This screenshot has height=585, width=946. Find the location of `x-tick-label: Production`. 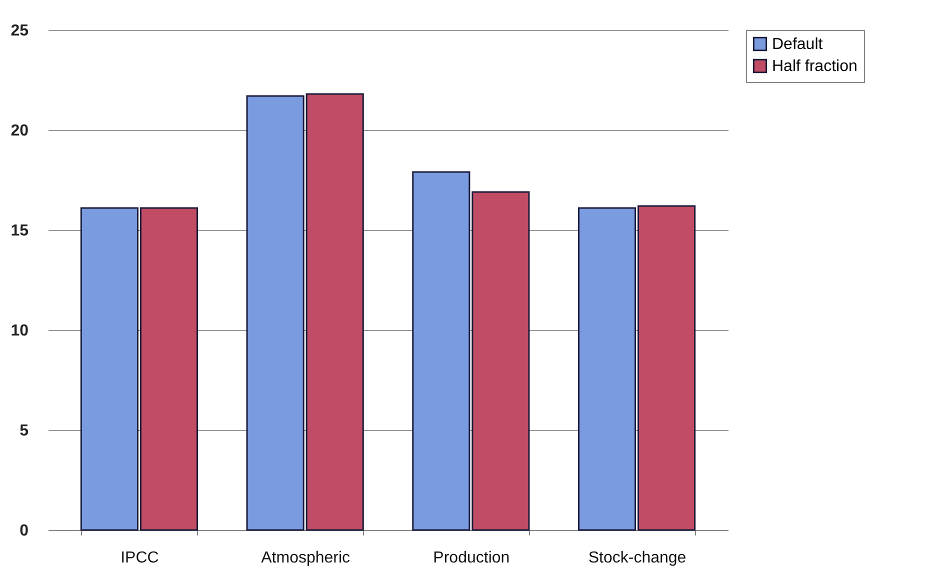

x-tick-label: Production is located at coordinates (471, 558).